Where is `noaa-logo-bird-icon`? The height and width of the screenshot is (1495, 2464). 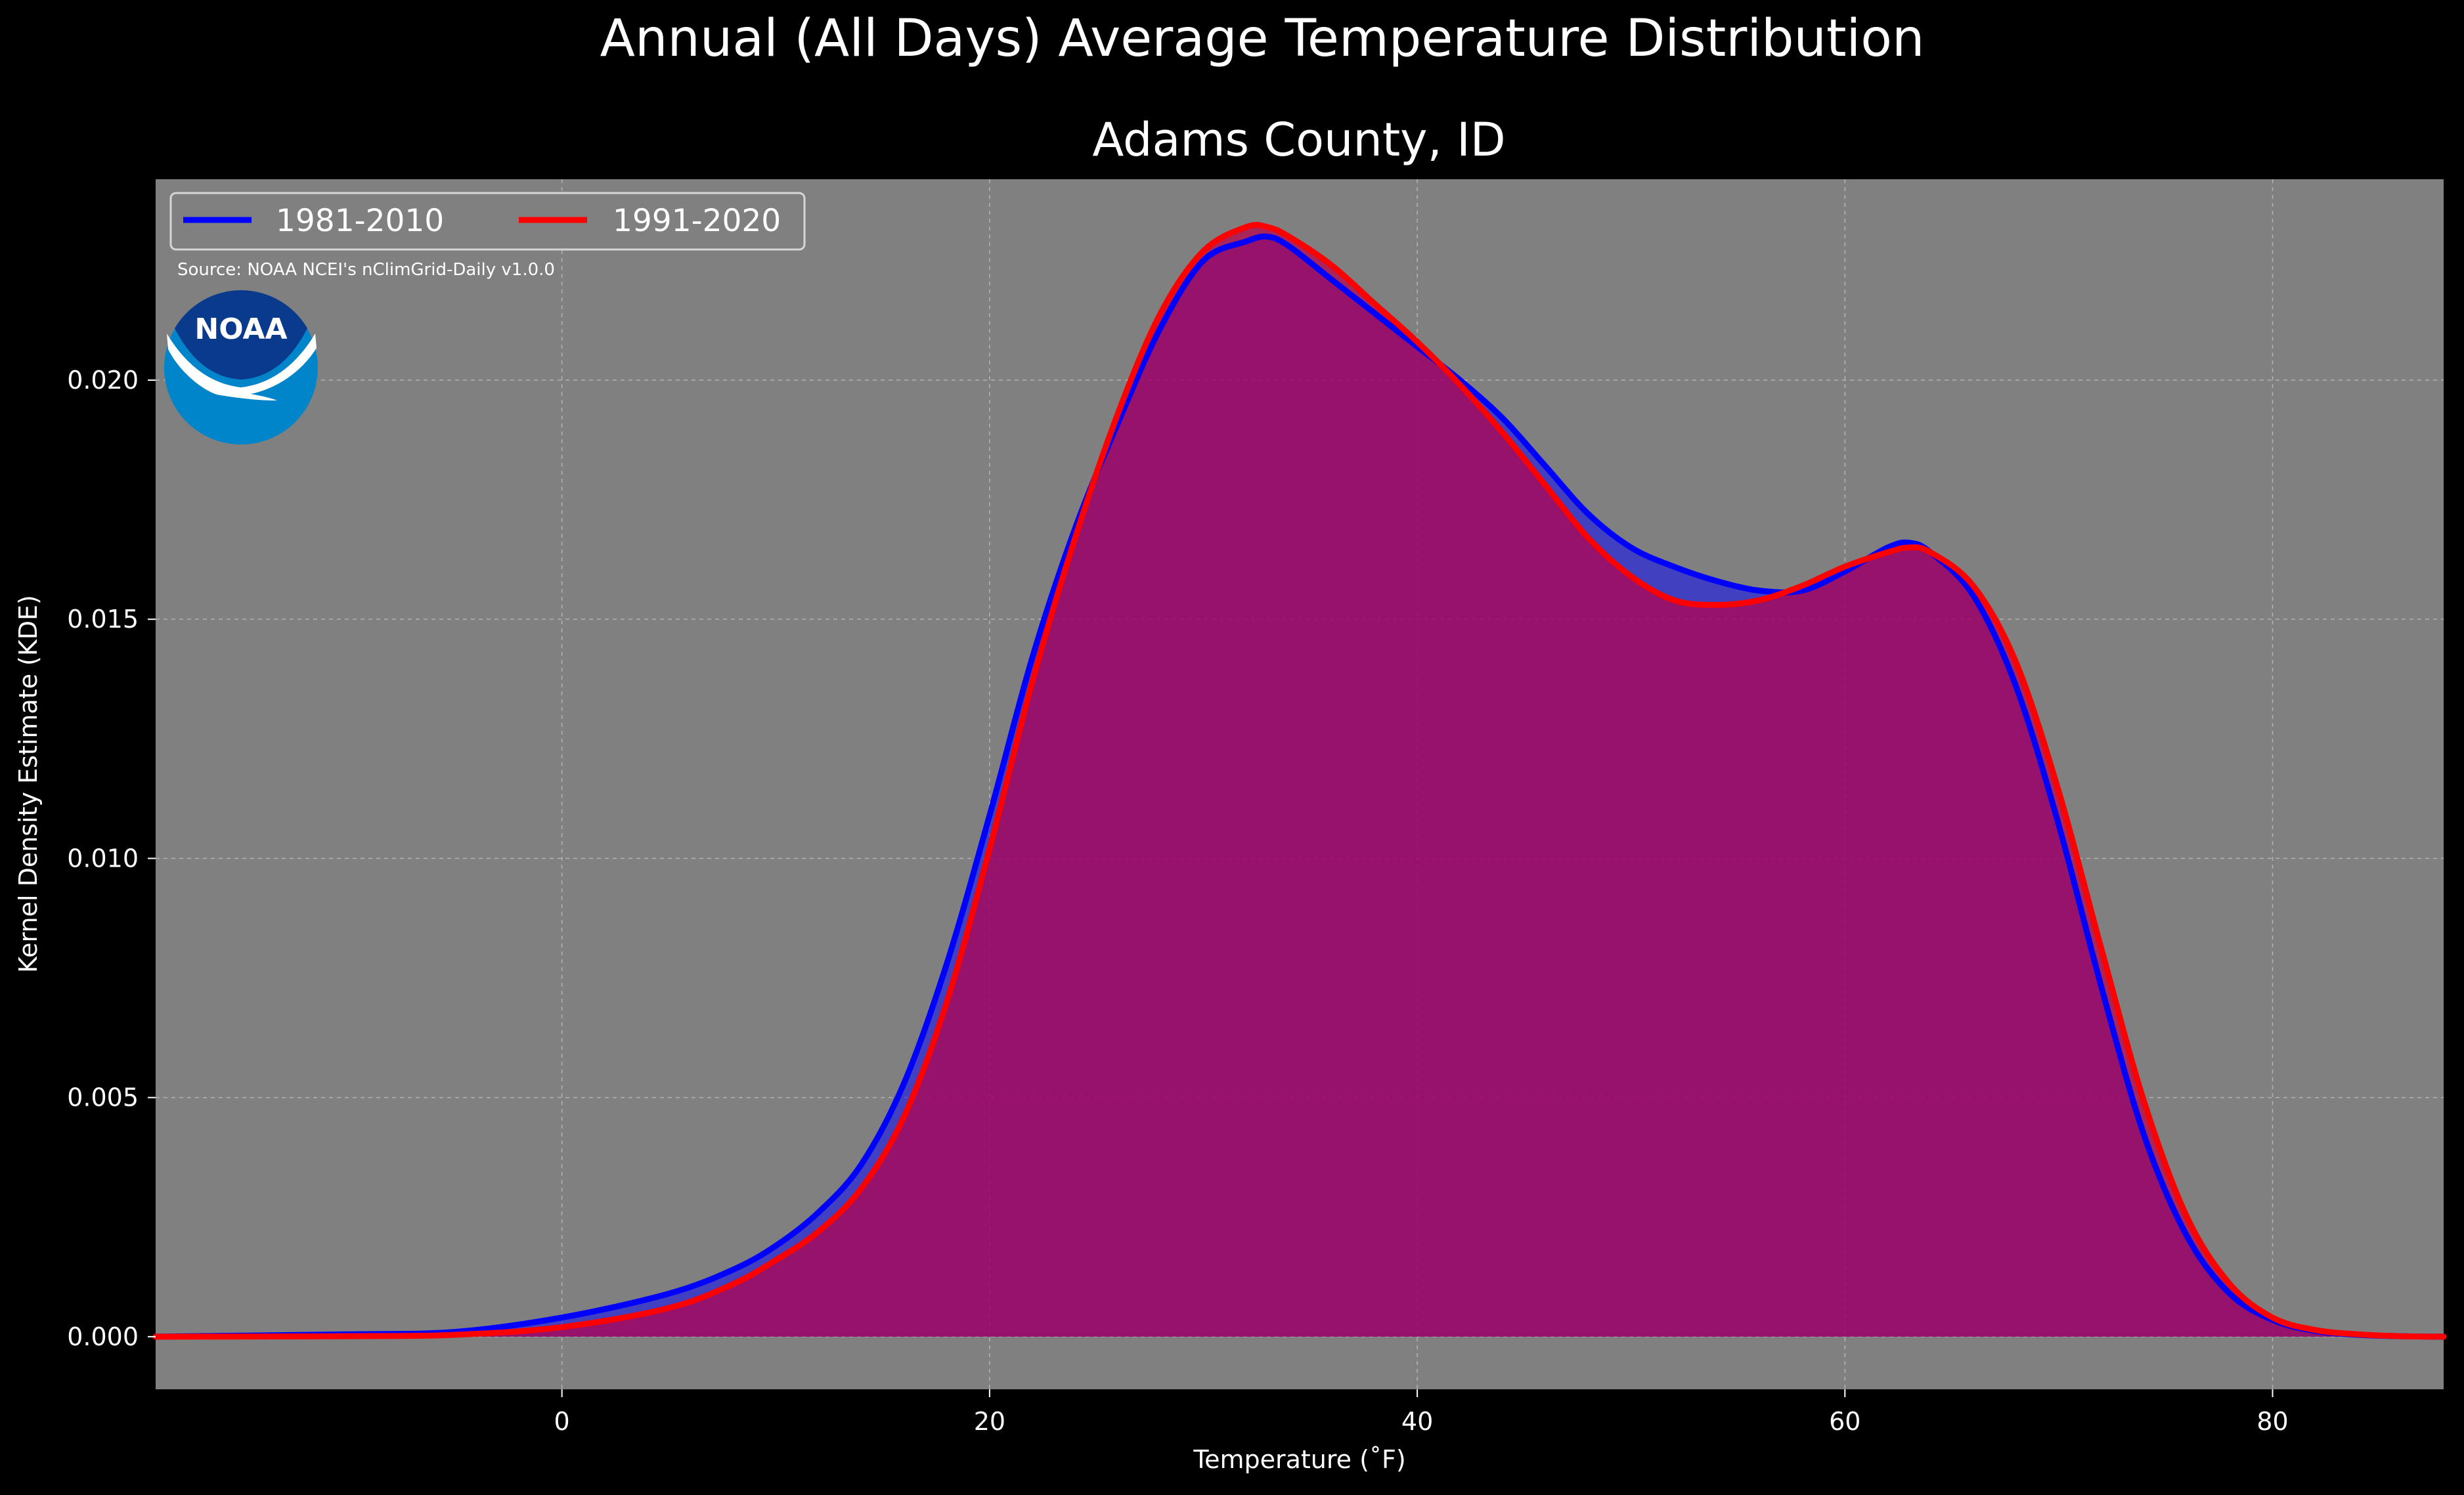
noaa-logo-bird-icon is located at coordinates (242, 367).